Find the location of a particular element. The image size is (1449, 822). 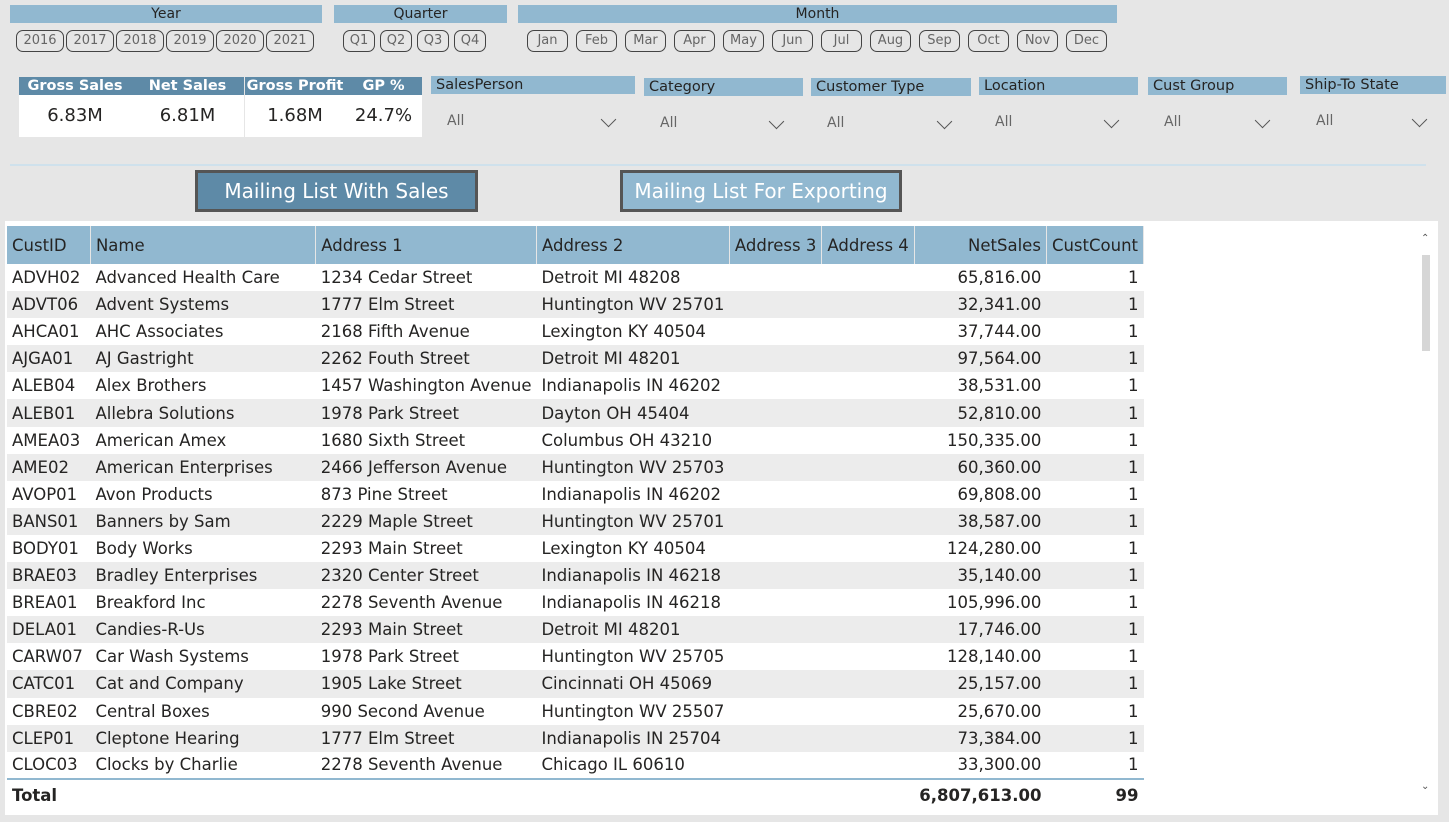

scroll-down-icon: ⌄ is located at coordinates (1425, 786).